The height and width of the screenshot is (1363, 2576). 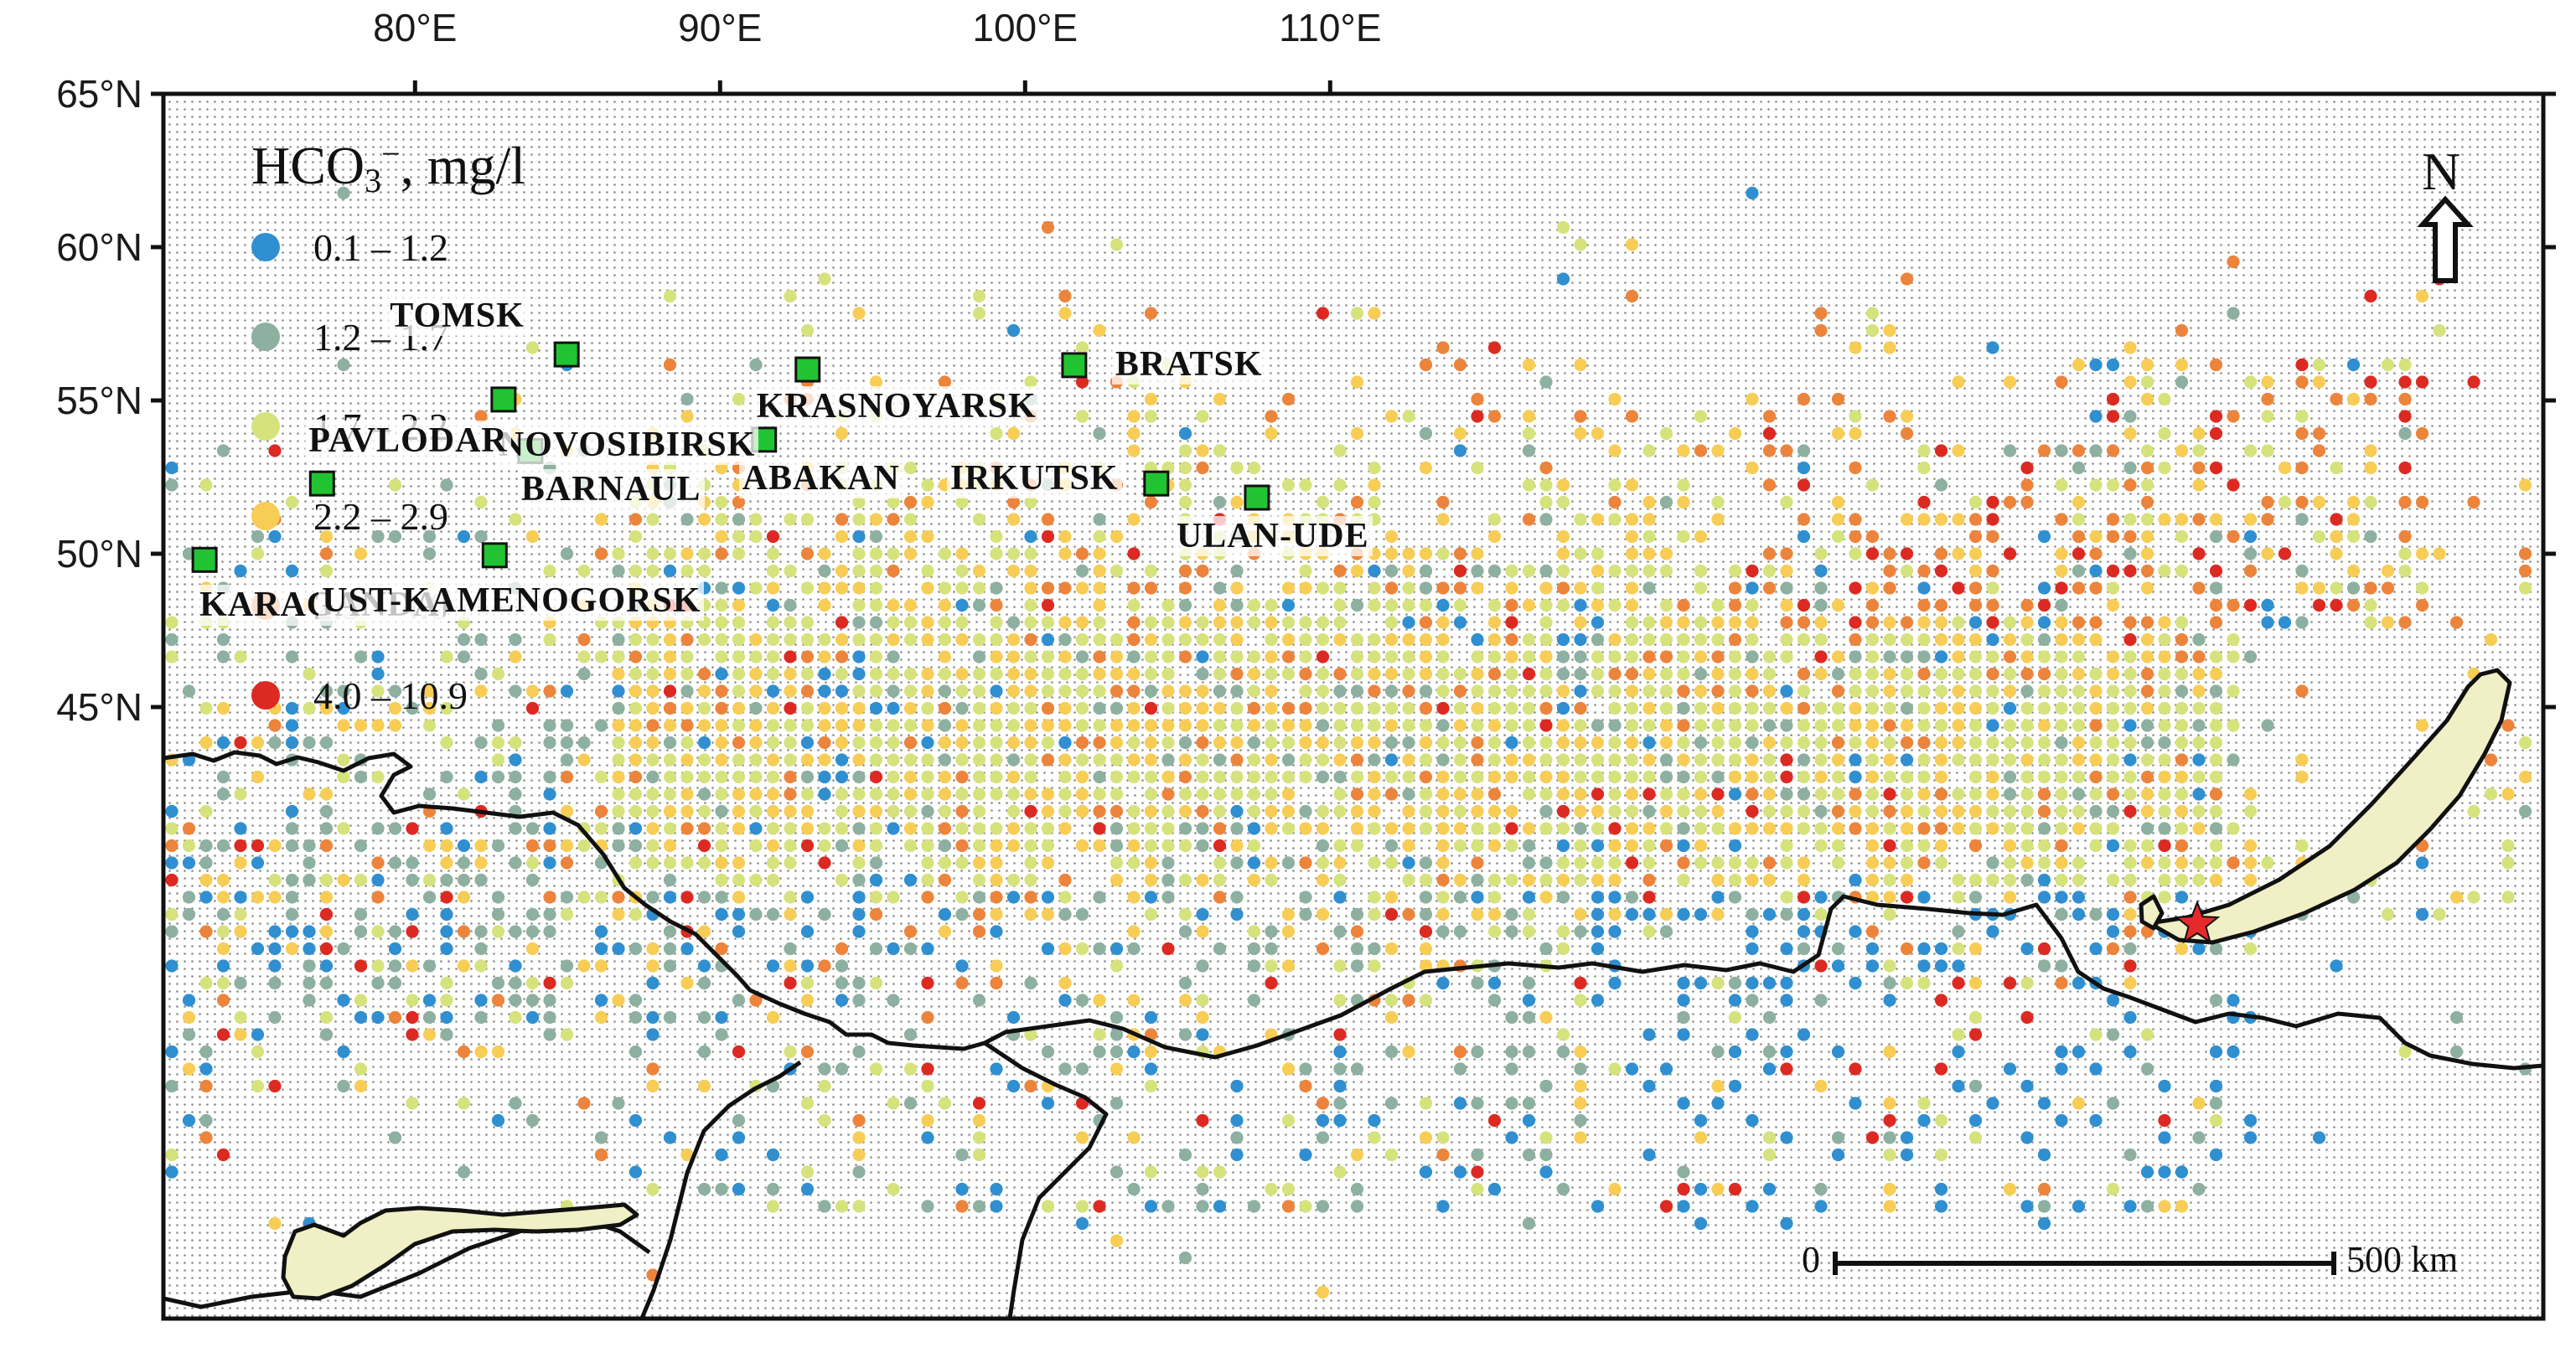 What do you see at coordinates (720, 1189) in the screenshot?
I see `kazakhstan-china-border` at bounding box center [720, 1189].